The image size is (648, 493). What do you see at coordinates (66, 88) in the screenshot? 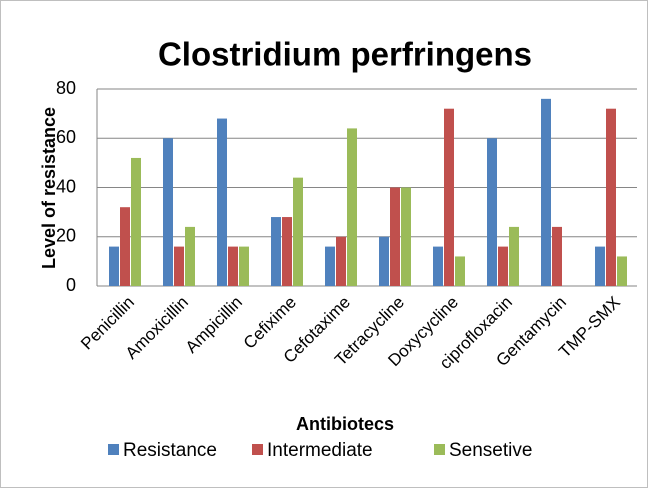
I see `y-tick-label: 80` at bounding box center [66, 88].